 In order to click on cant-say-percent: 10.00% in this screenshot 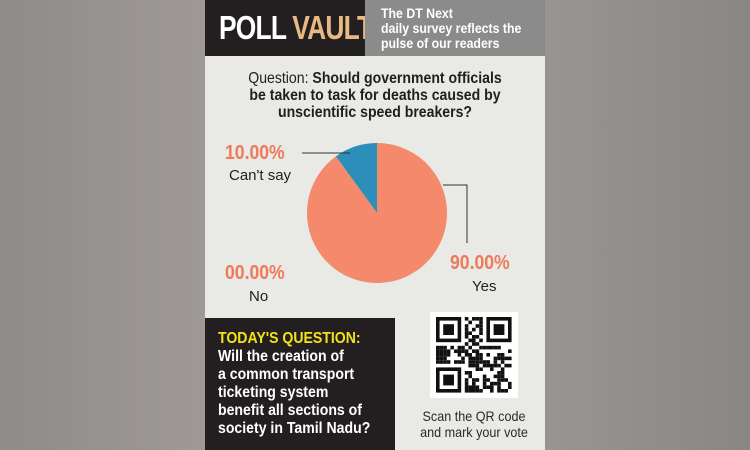, I will do `click(255, 153)`.